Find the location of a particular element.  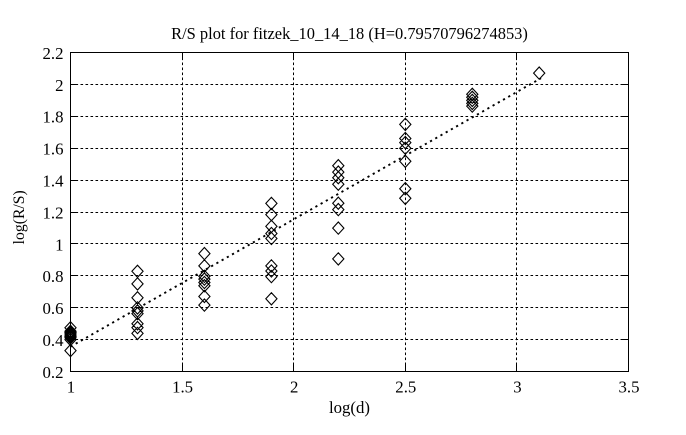

svg-text: 0.8 is located at coordinates (53, 276).